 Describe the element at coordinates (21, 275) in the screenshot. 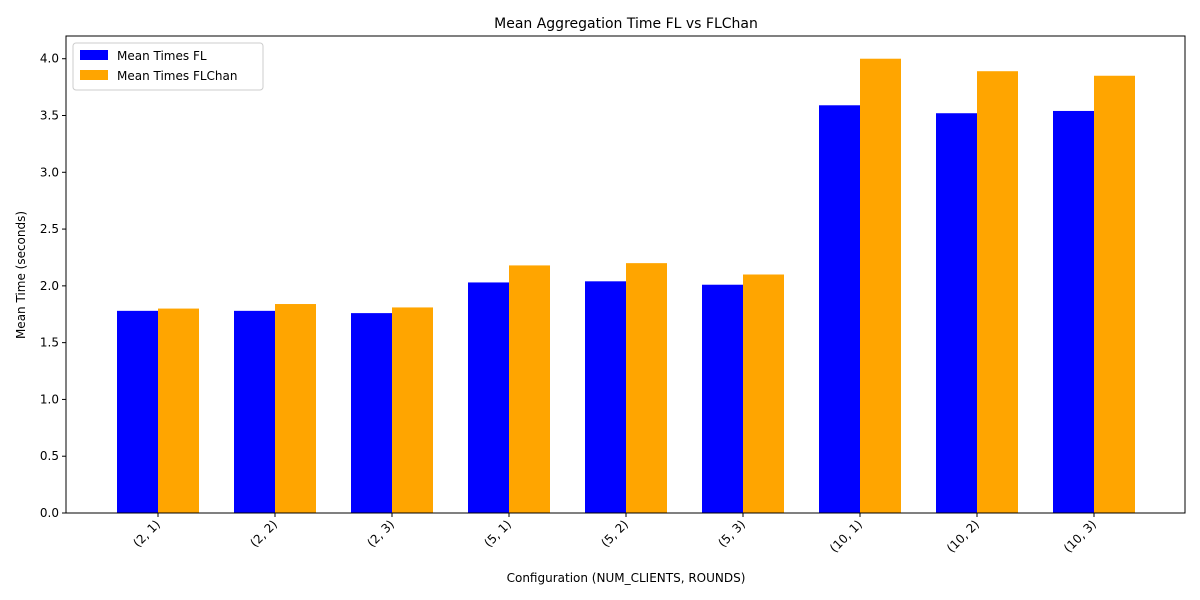

I see `y-axis-label: Mean Time (seconds)` at that location.